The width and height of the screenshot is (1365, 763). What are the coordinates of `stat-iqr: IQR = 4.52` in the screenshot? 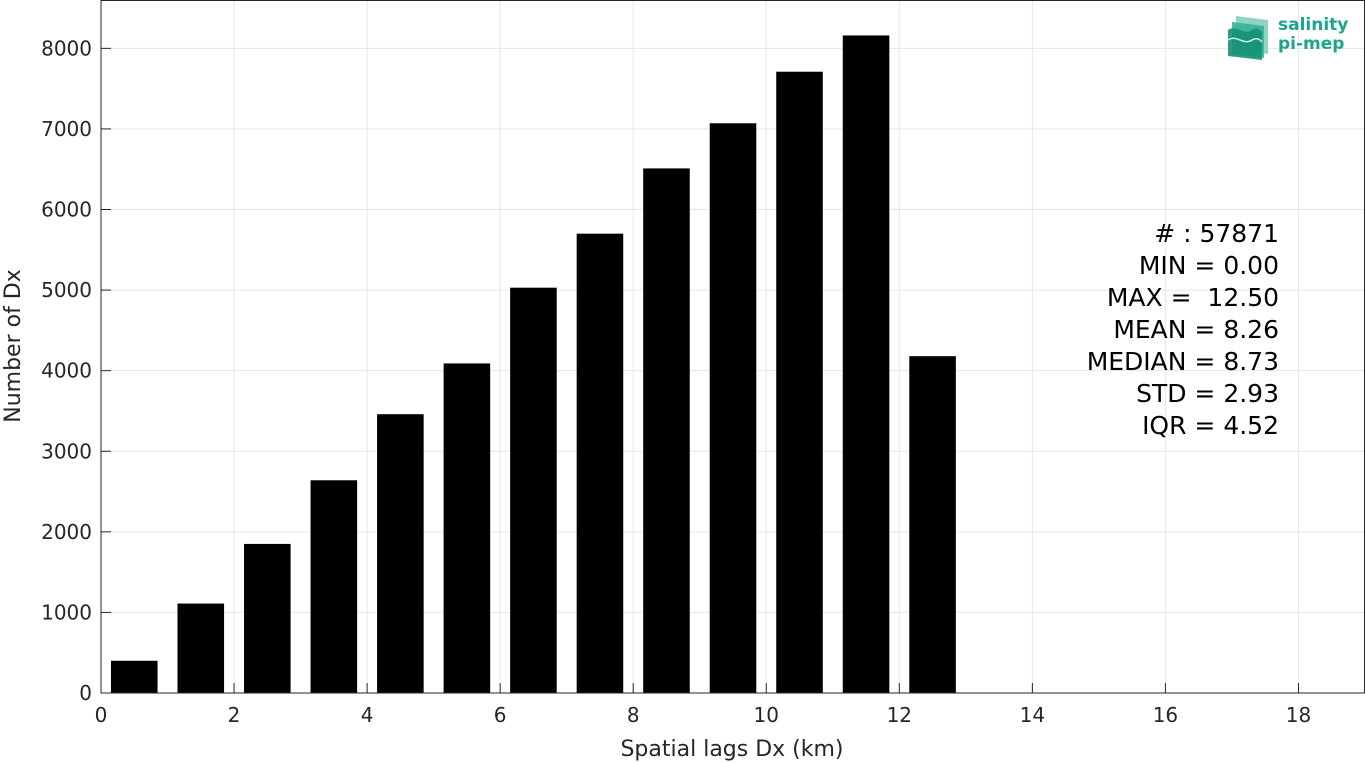 It's located at (1210, 425).